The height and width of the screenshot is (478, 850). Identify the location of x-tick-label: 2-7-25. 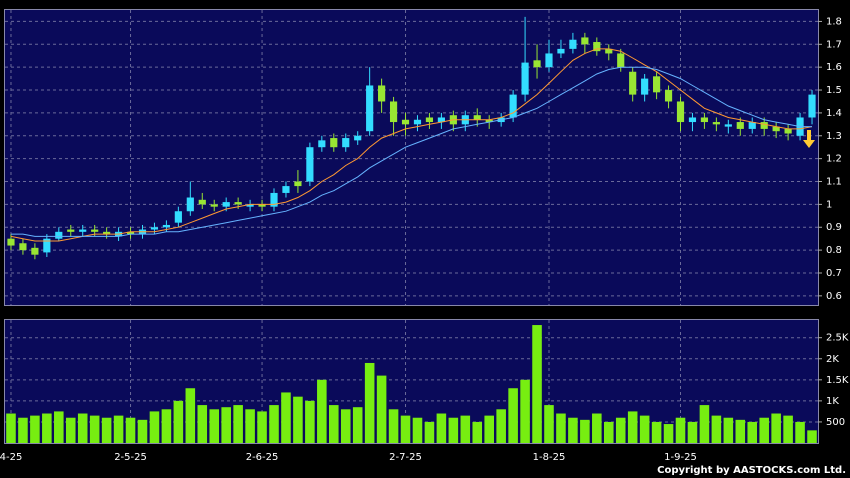
(405, 457).